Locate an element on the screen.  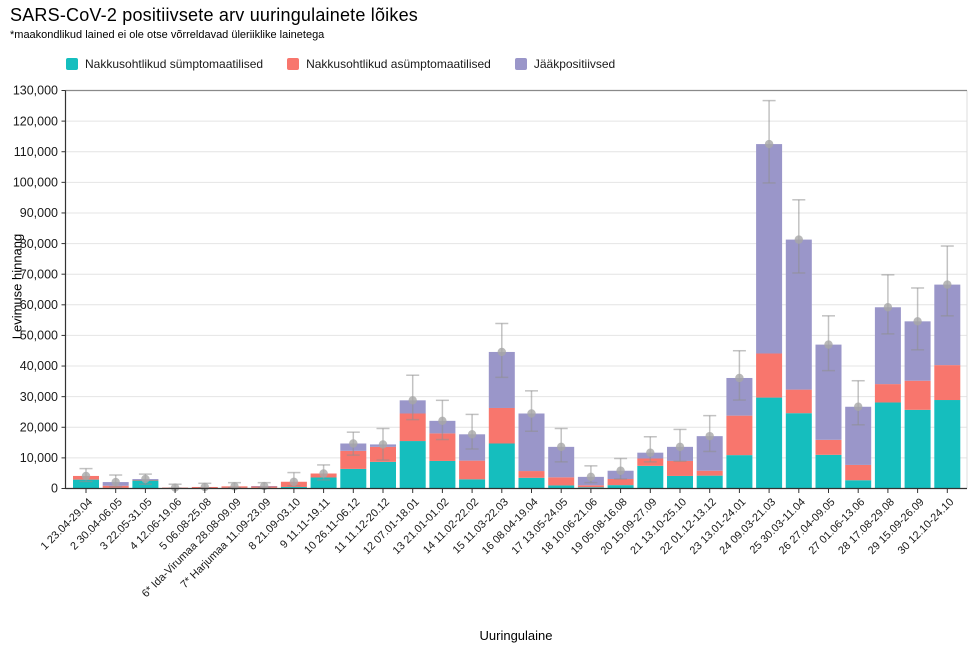
y-tick-label: 120,000 is located at coordinates (35, 121).